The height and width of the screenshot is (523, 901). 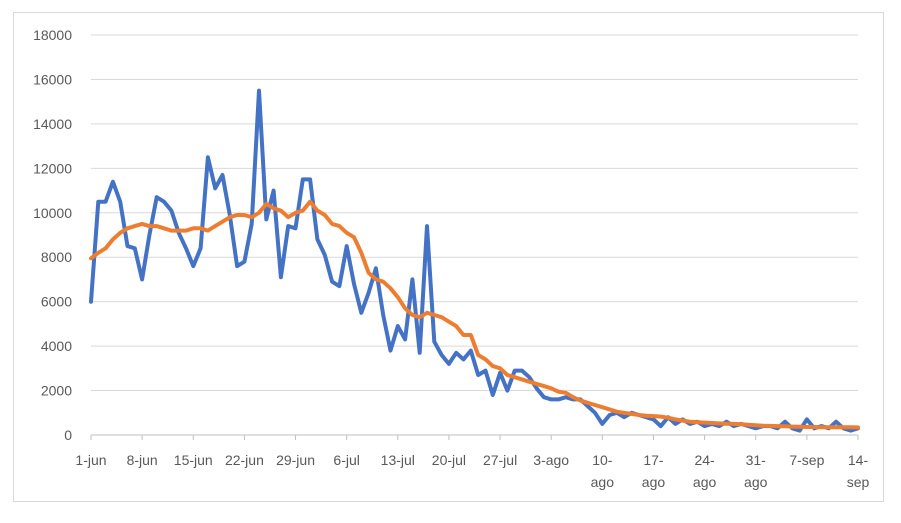 I want to click on x-tick-label: 29-jun, so click(x=295, y=460).